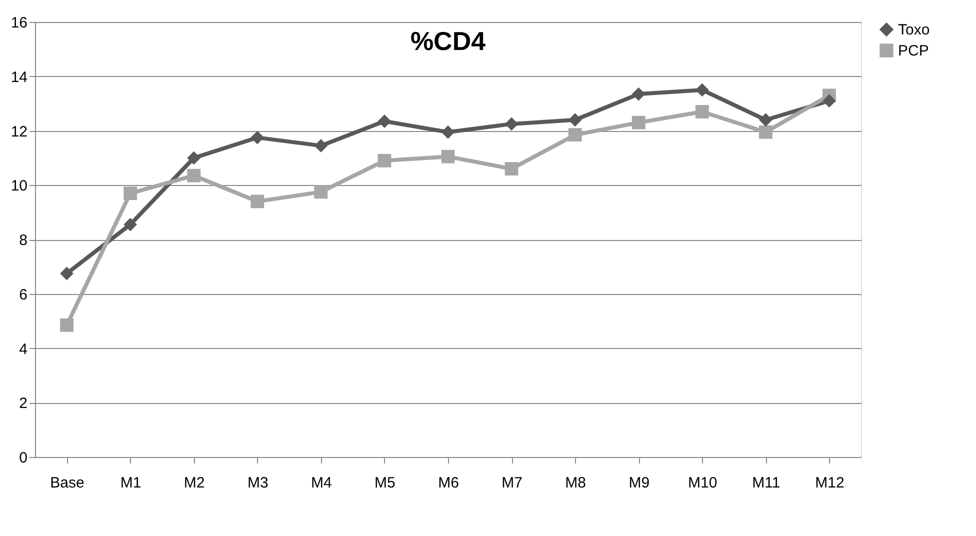 The height and width of the screenshot is (536, 976). I want to click on legend-label: Toxo, so click(914, 30).